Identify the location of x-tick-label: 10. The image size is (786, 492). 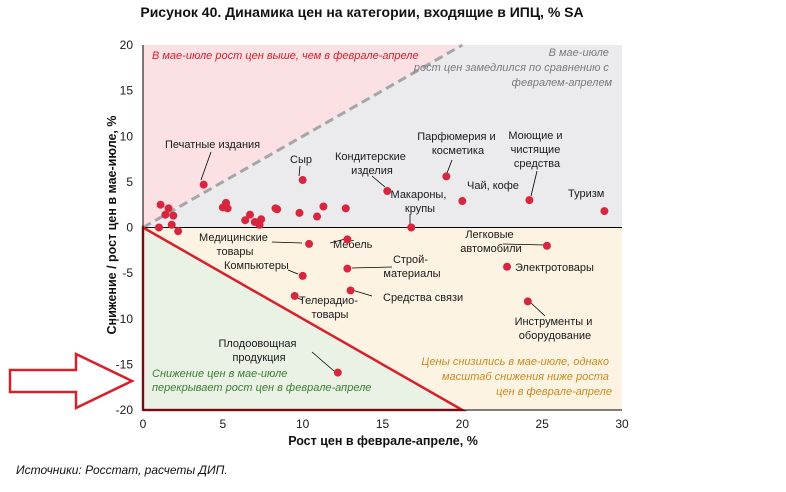
(303, 424).